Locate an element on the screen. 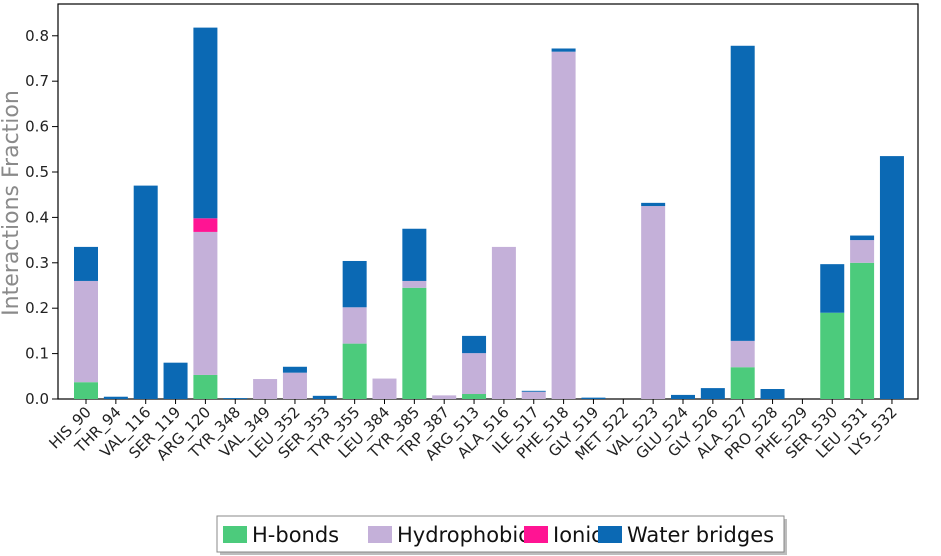 This screenshot has width=941, height=556. y-tick-label: 0.7 is located at coordinates (37, 81).